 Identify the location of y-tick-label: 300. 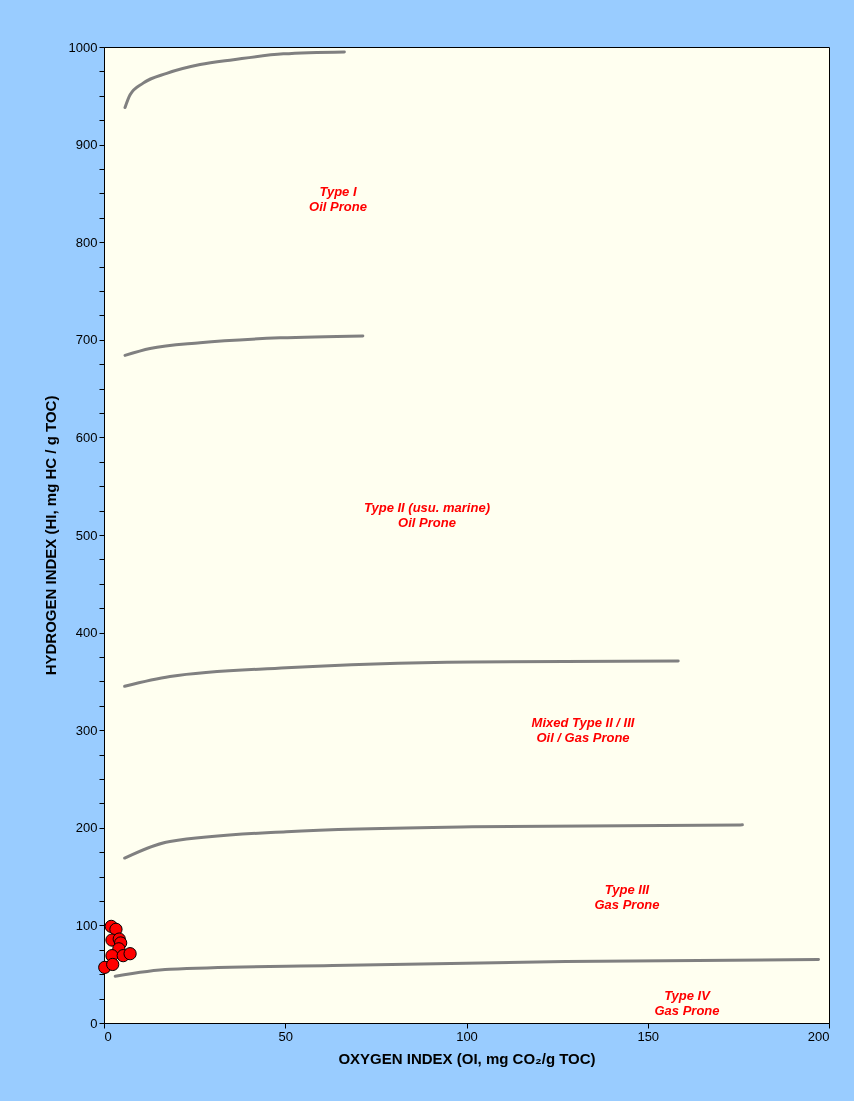
(86, 730).